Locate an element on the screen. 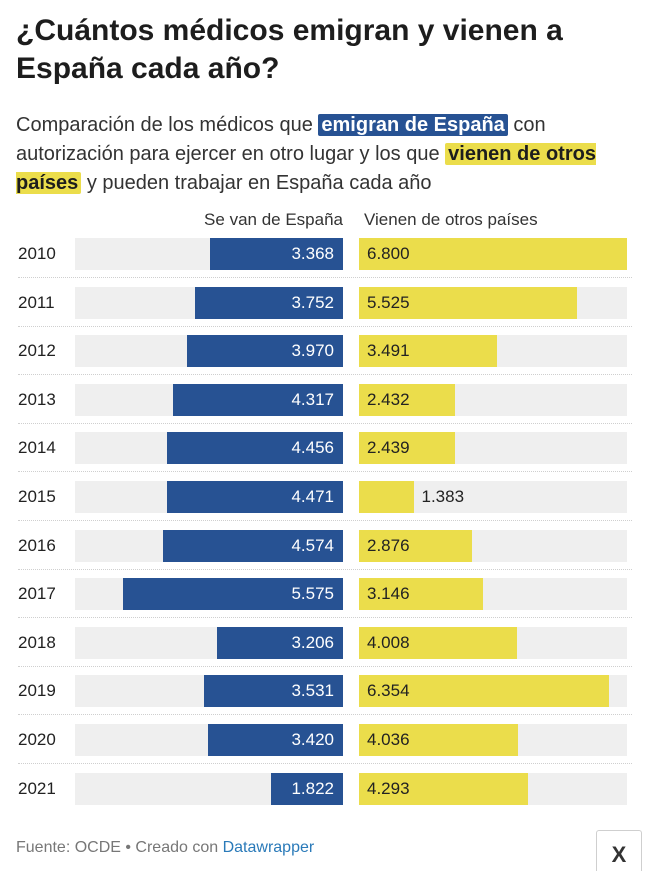 The image size is (650, 879). year-label: 2013 is located at coordinates (37, 399).